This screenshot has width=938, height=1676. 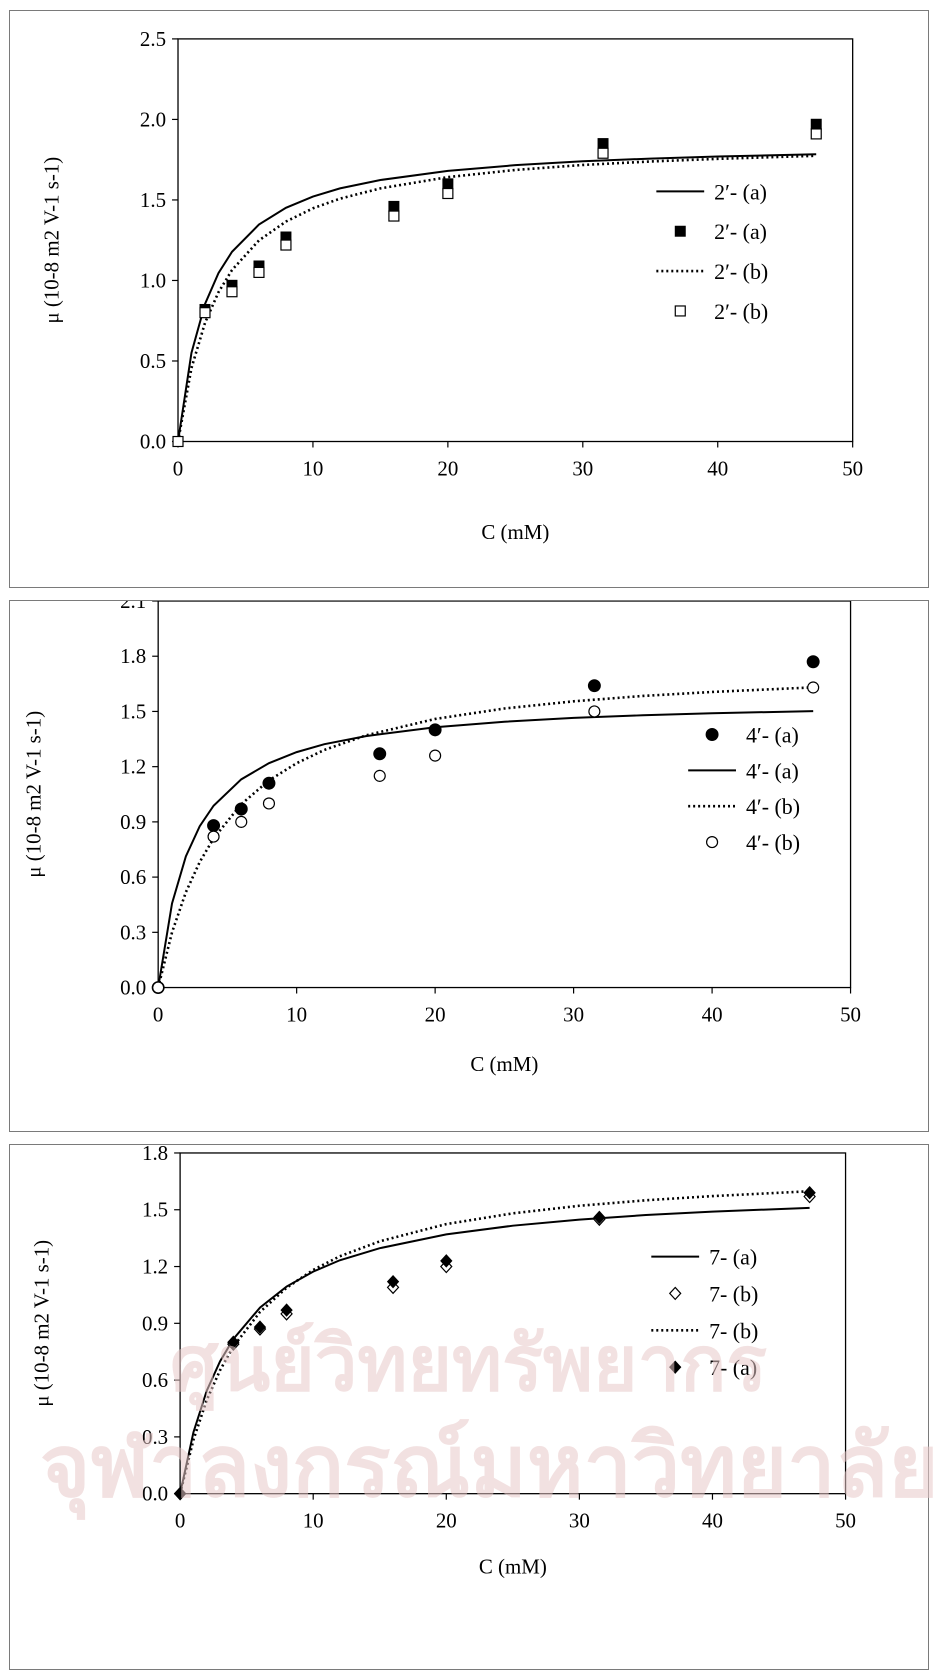 I want to click on y-tick-label: 0.6, so click(x=133, y=877).